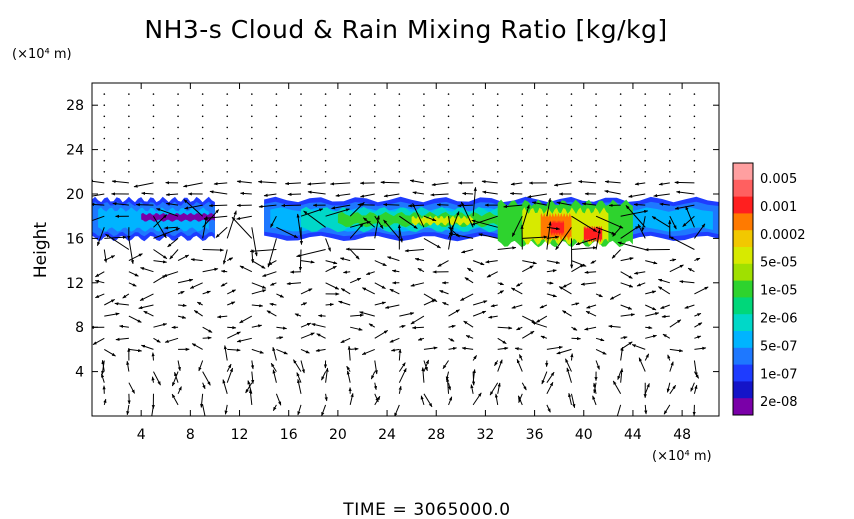 This screenshot has height=519, width=854. I want to click on cloud-core, so click(442, 220).